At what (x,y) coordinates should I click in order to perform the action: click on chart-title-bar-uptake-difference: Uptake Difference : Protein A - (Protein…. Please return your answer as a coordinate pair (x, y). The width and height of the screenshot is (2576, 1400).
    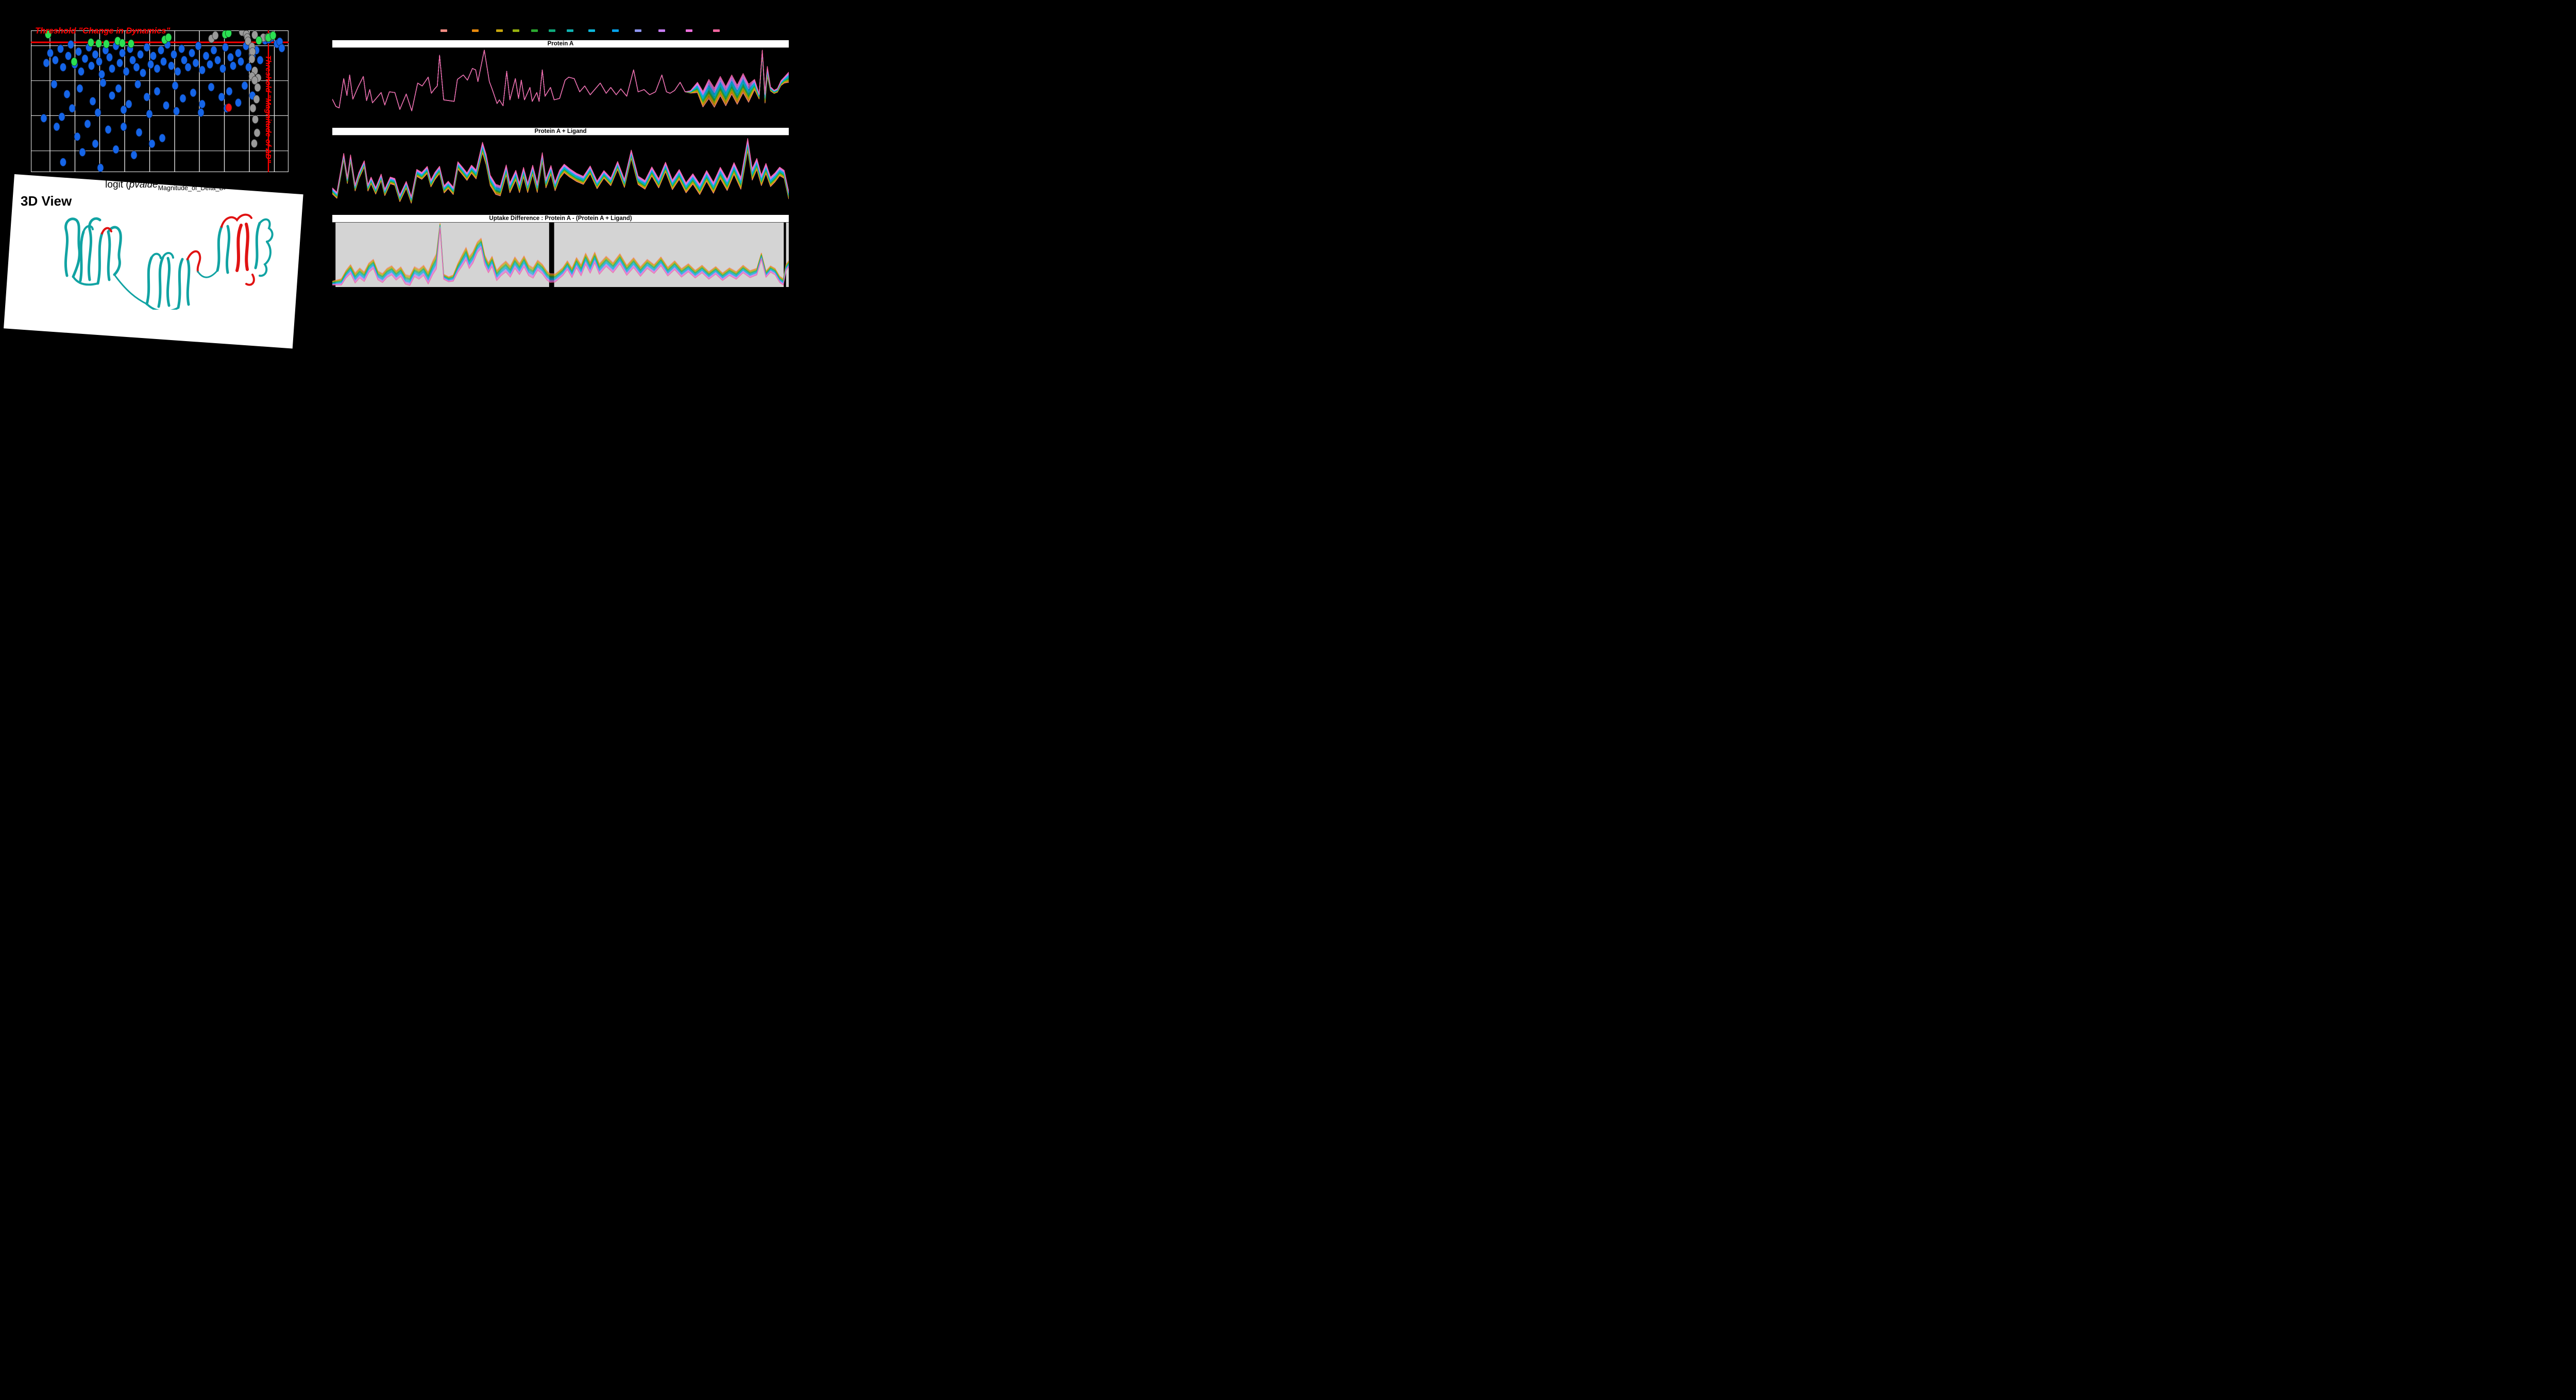
    Looking at the image, I should click on (560, 219).